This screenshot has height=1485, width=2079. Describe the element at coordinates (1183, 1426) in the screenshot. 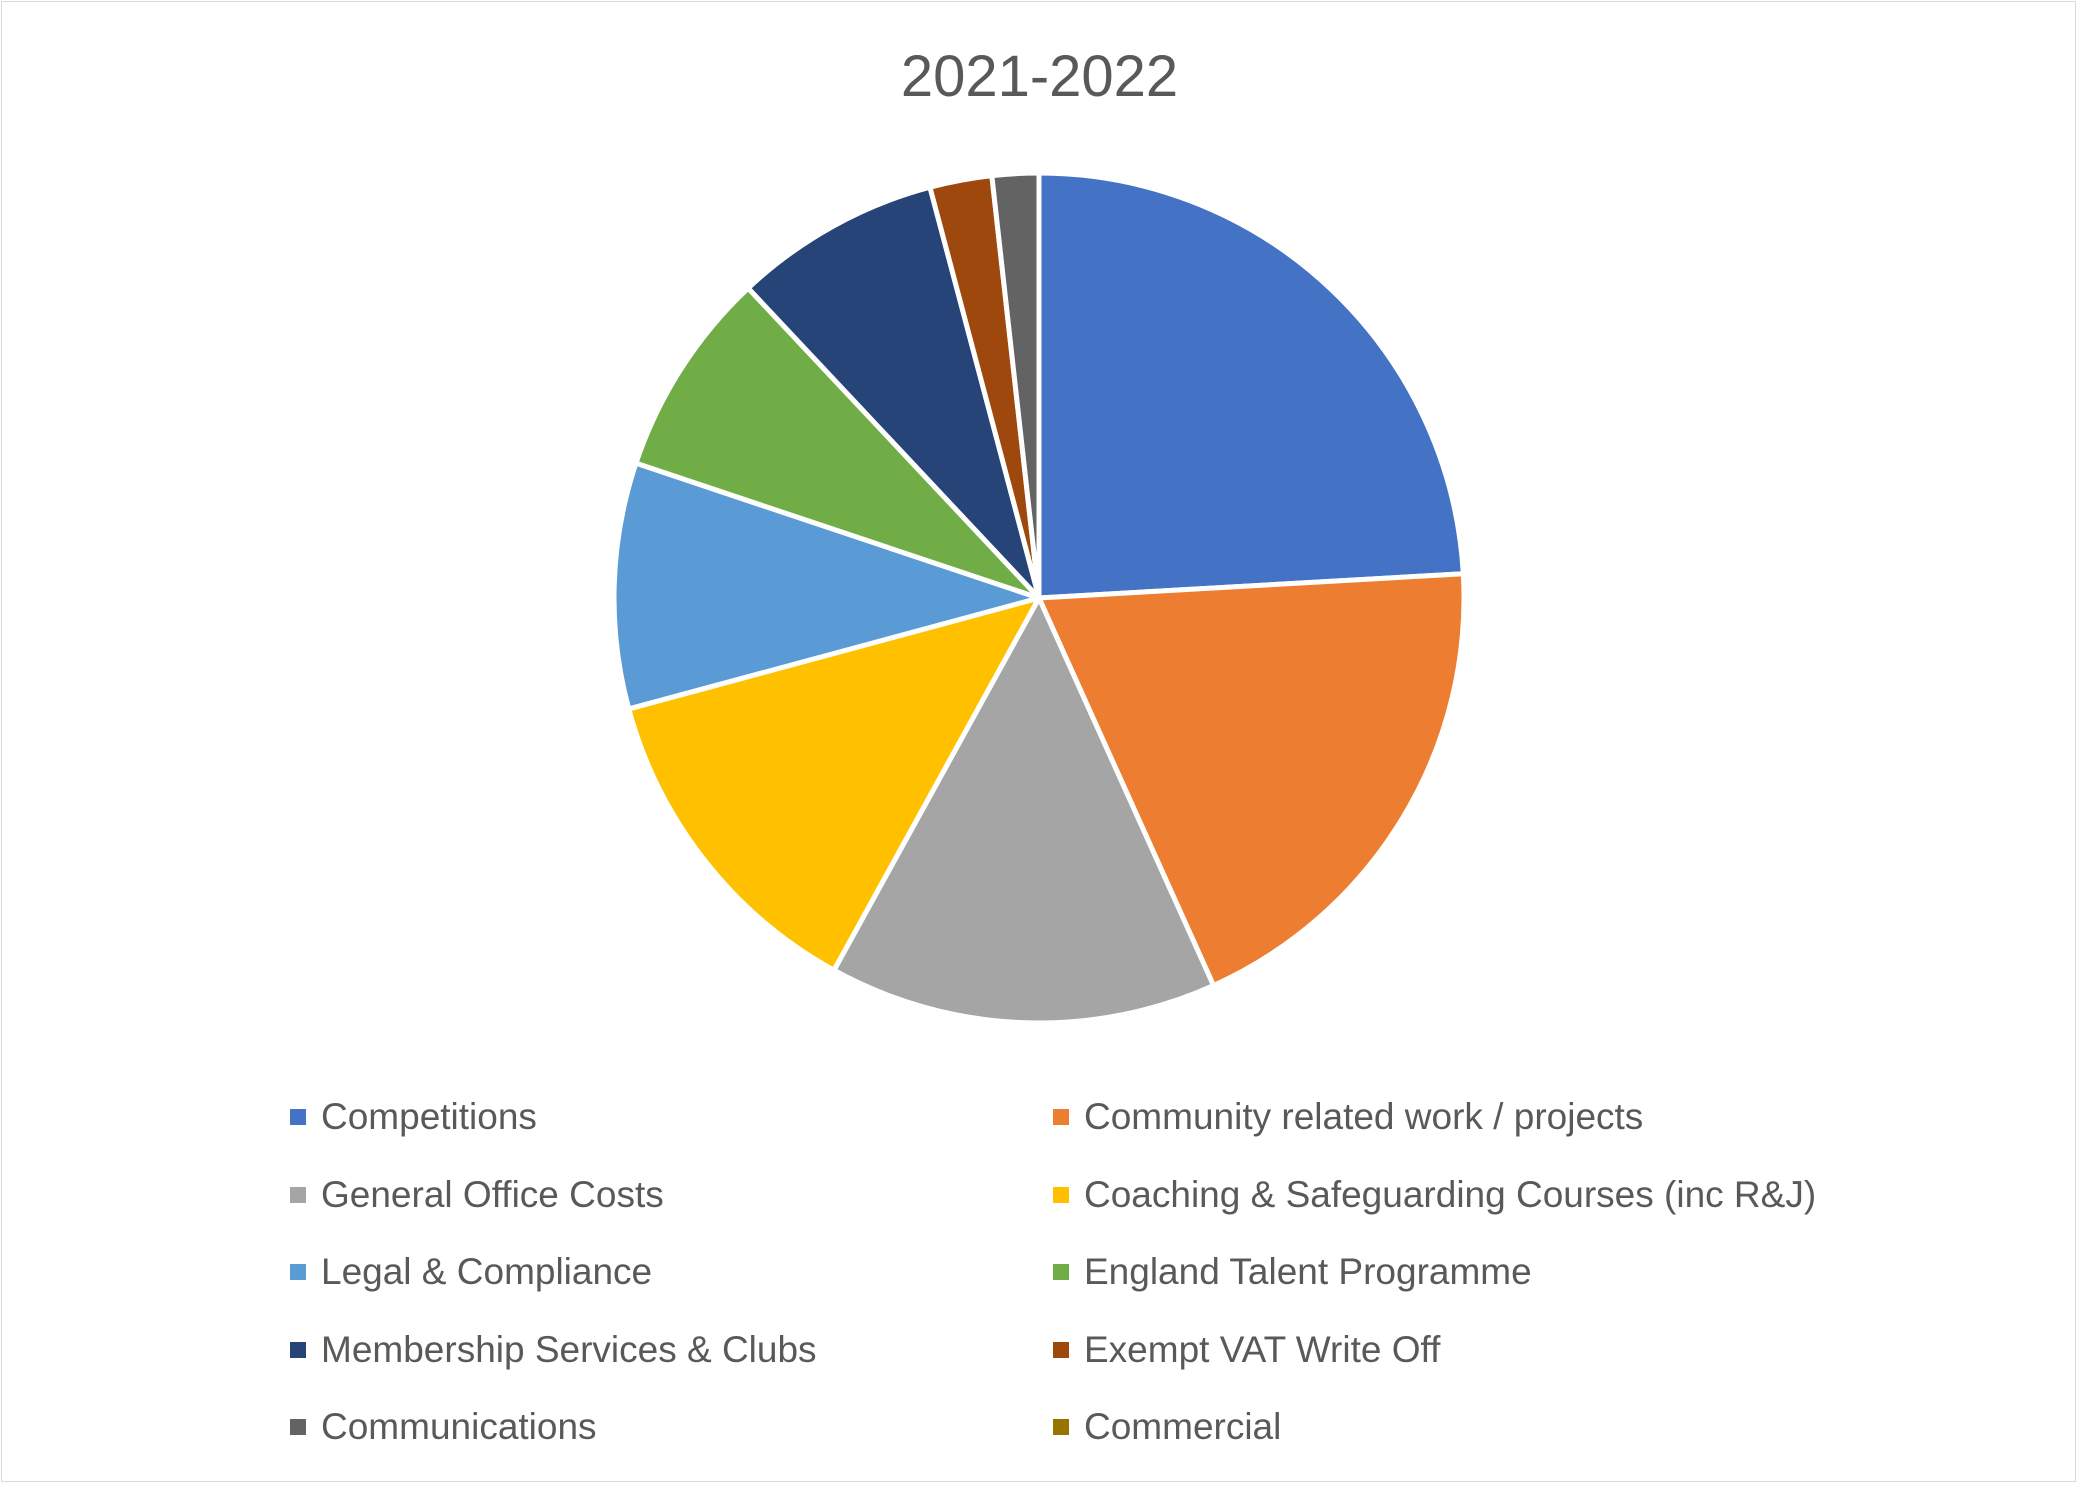

I see `legend-label: Commercial` at that location.